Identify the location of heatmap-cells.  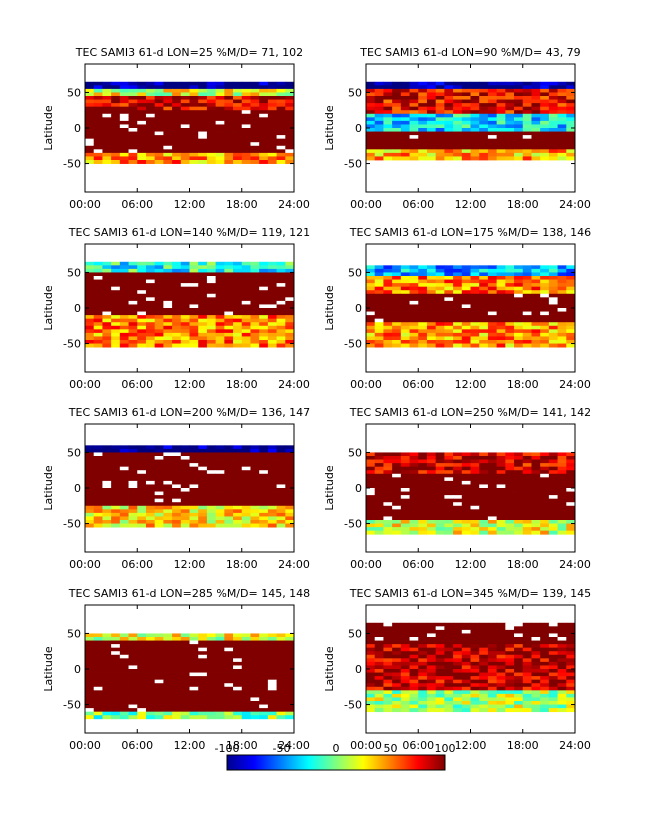
(471, 493).